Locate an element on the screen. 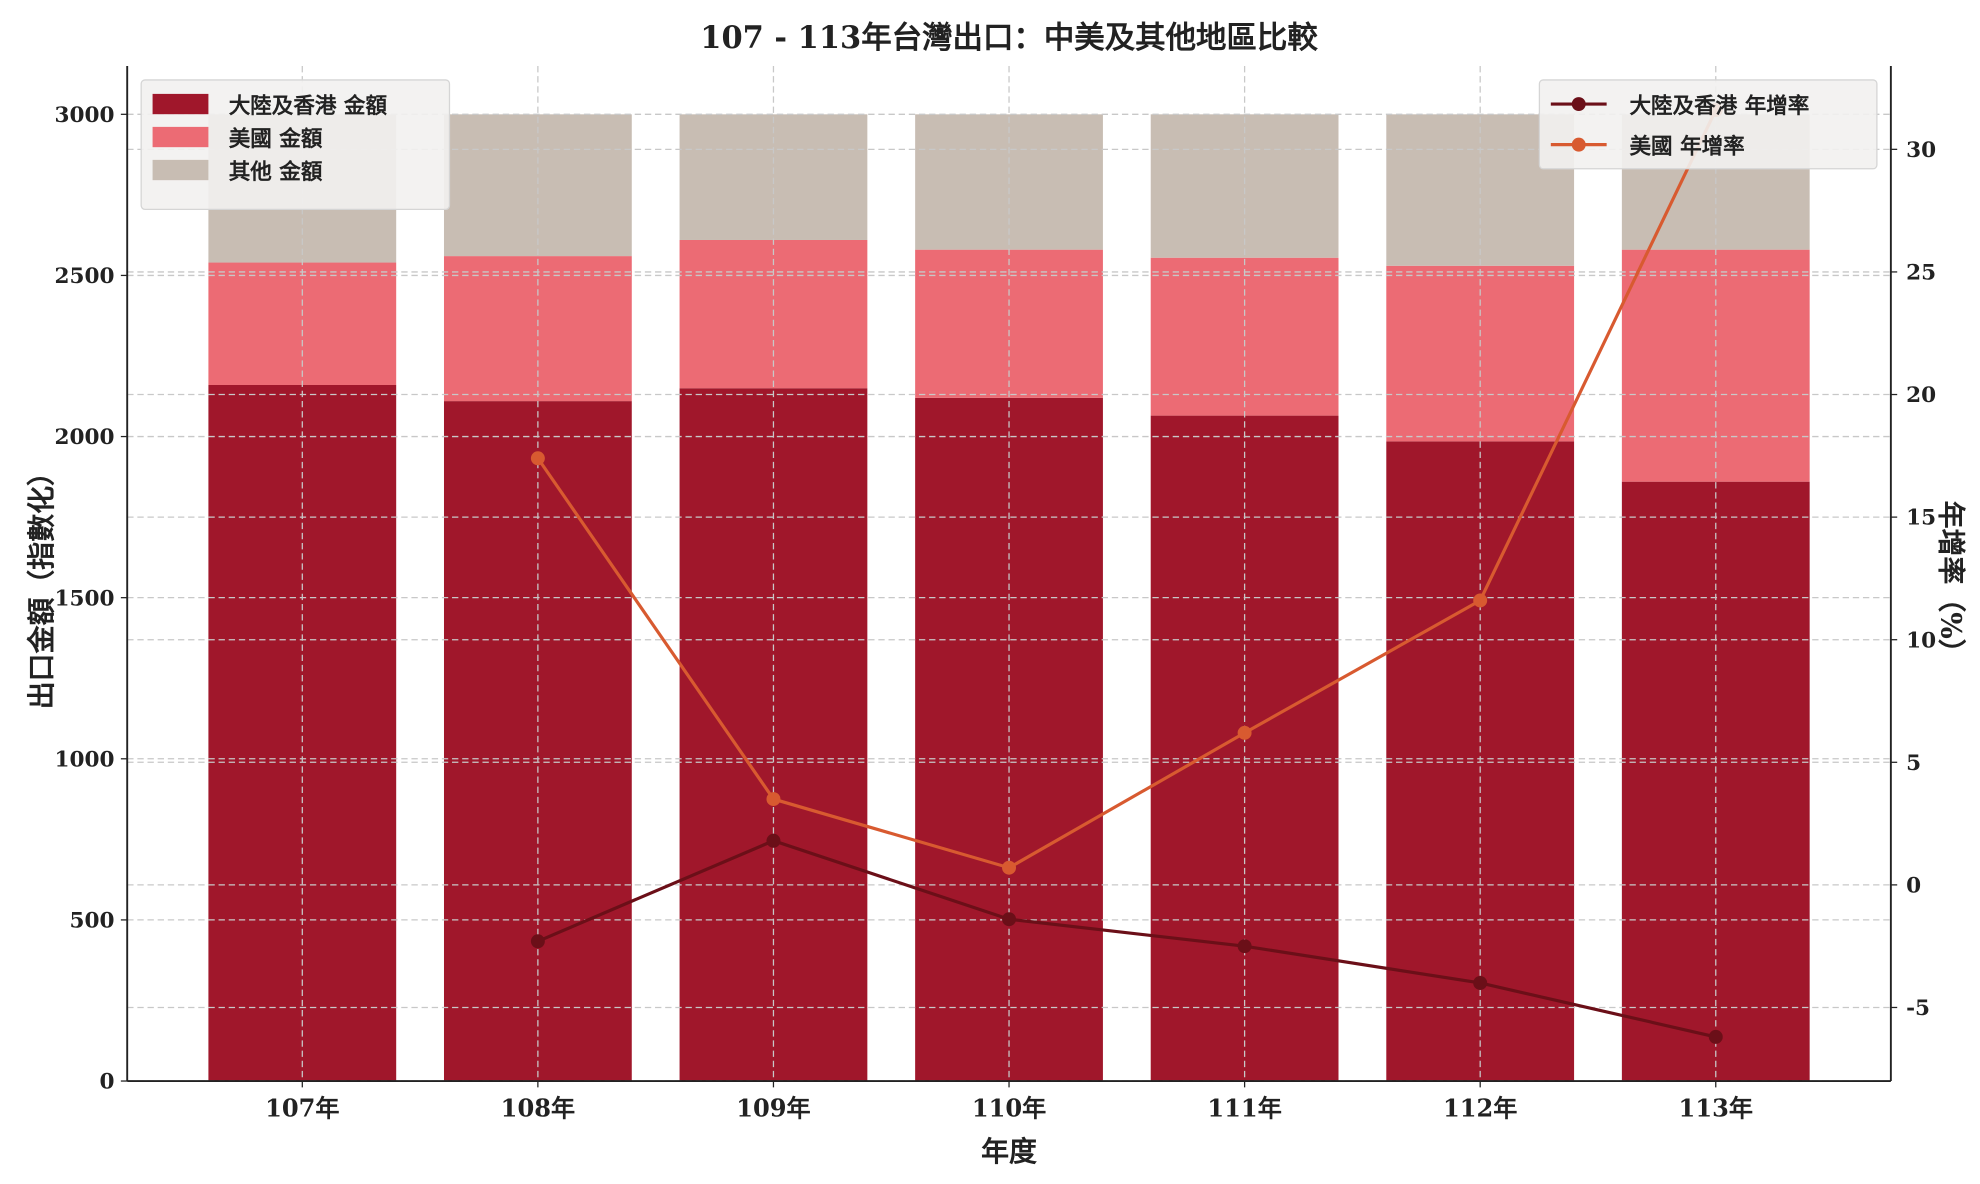 The image size is (1980, 1184). y2-tick-label: 15 is located at coordinates (1921, 518).